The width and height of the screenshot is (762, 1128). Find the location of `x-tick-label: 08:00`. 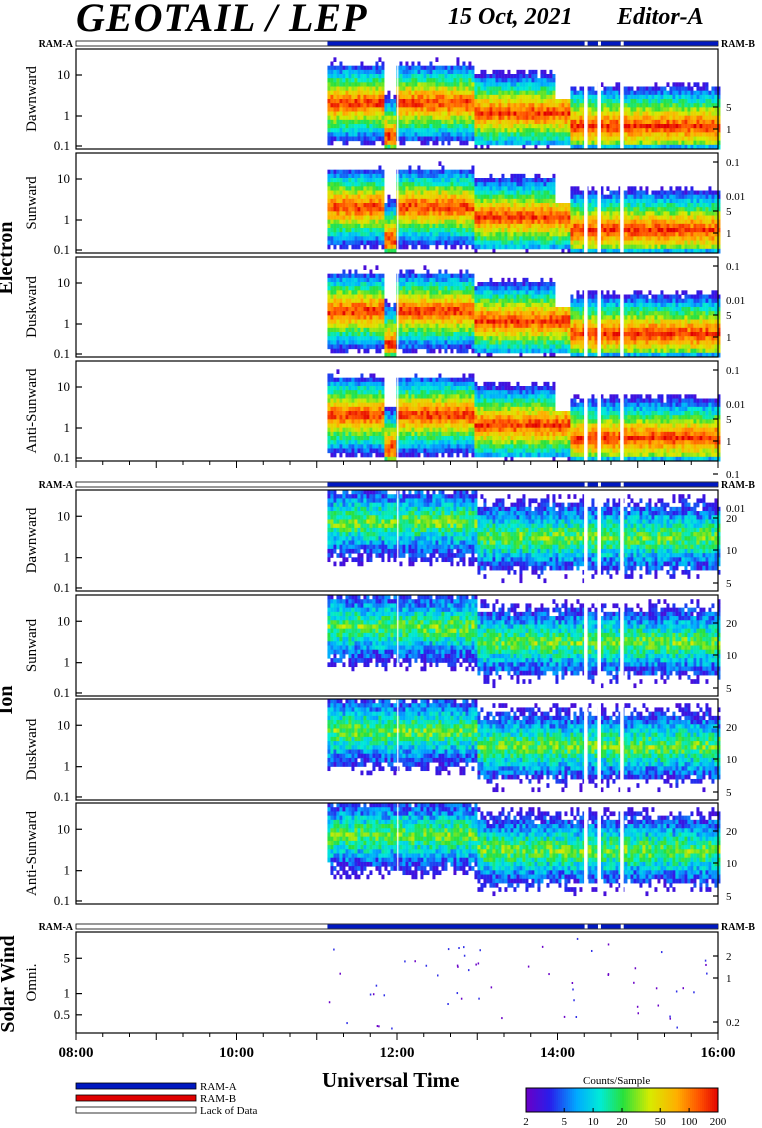

x-tick-label: 08:00 is located at coordinates (76, 1053).